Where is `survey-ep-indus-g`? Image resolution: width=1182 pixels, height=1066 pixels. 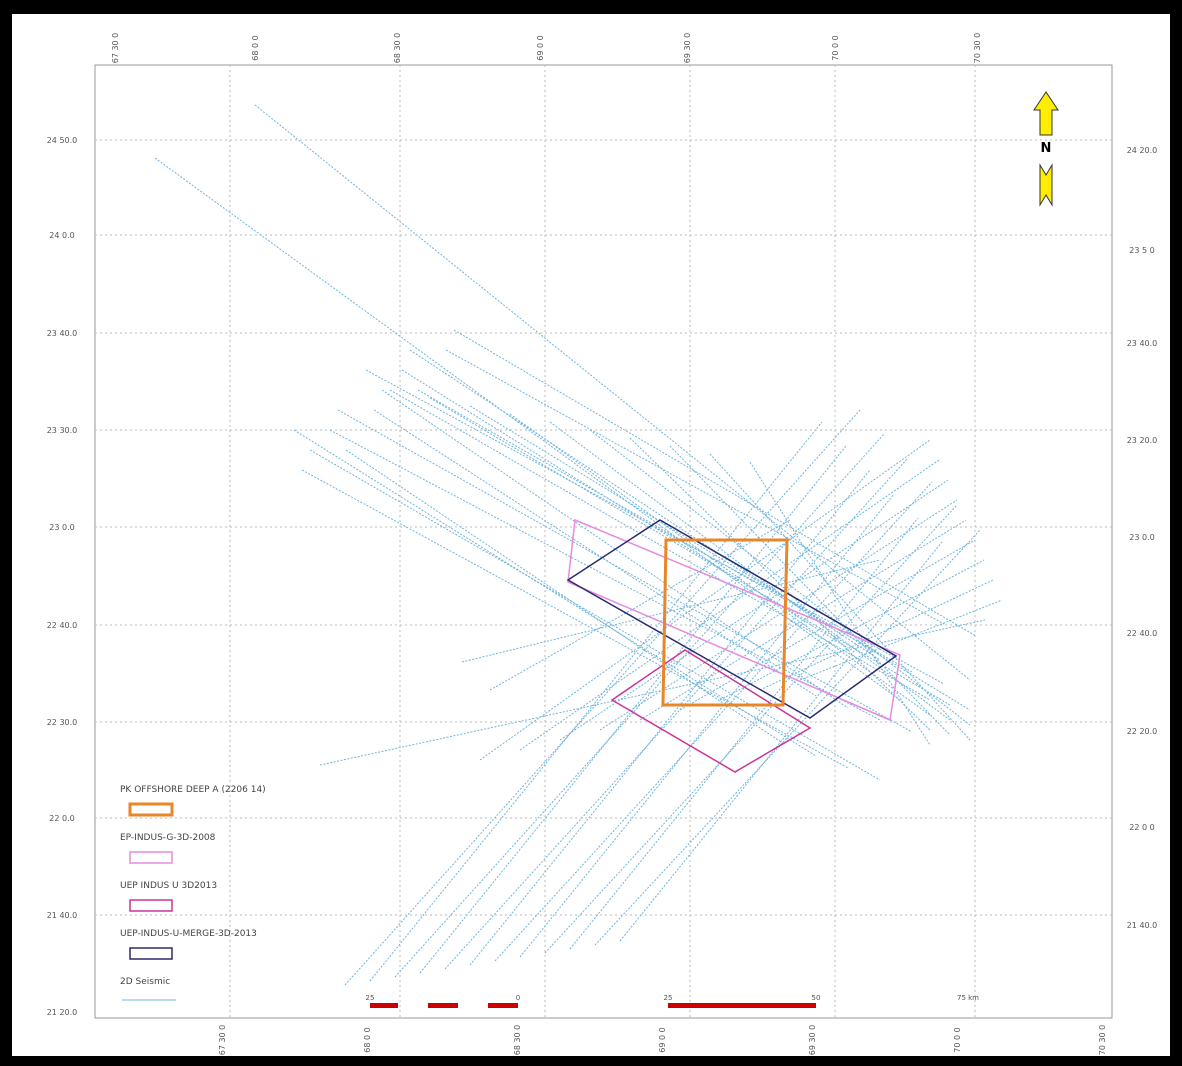 survey-ep-indus-g is located at coordinates (734, 620).